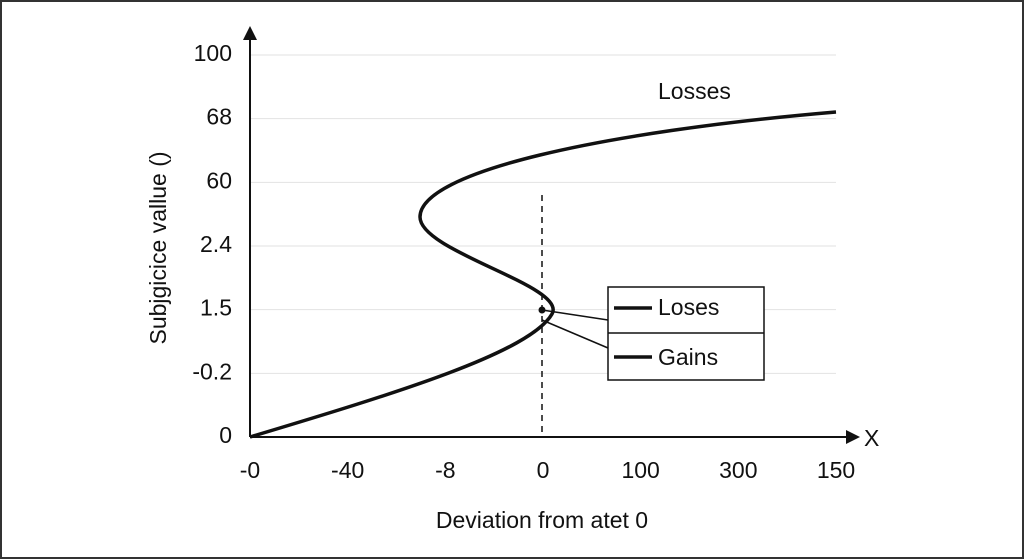 This screenshot has width=1024, height=559. Describe the element at coordinates (853, 437) in the screenshot. I see `x-axis-arrow` at that location.